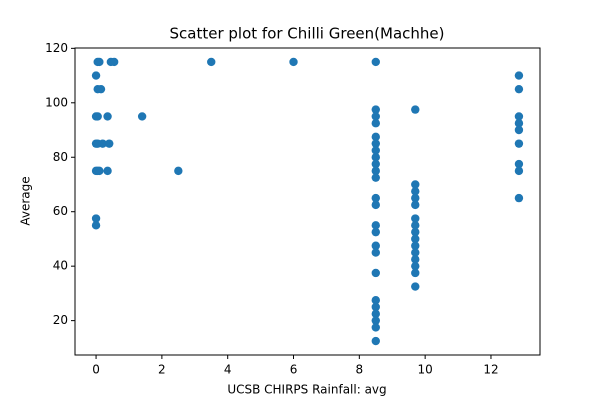 The width and height of the screenshot is (600, 404). What do you see at coordinates (294, 370) in the screenshot?
I see `x-tick-label: 6` at bounding box center [294, 370].